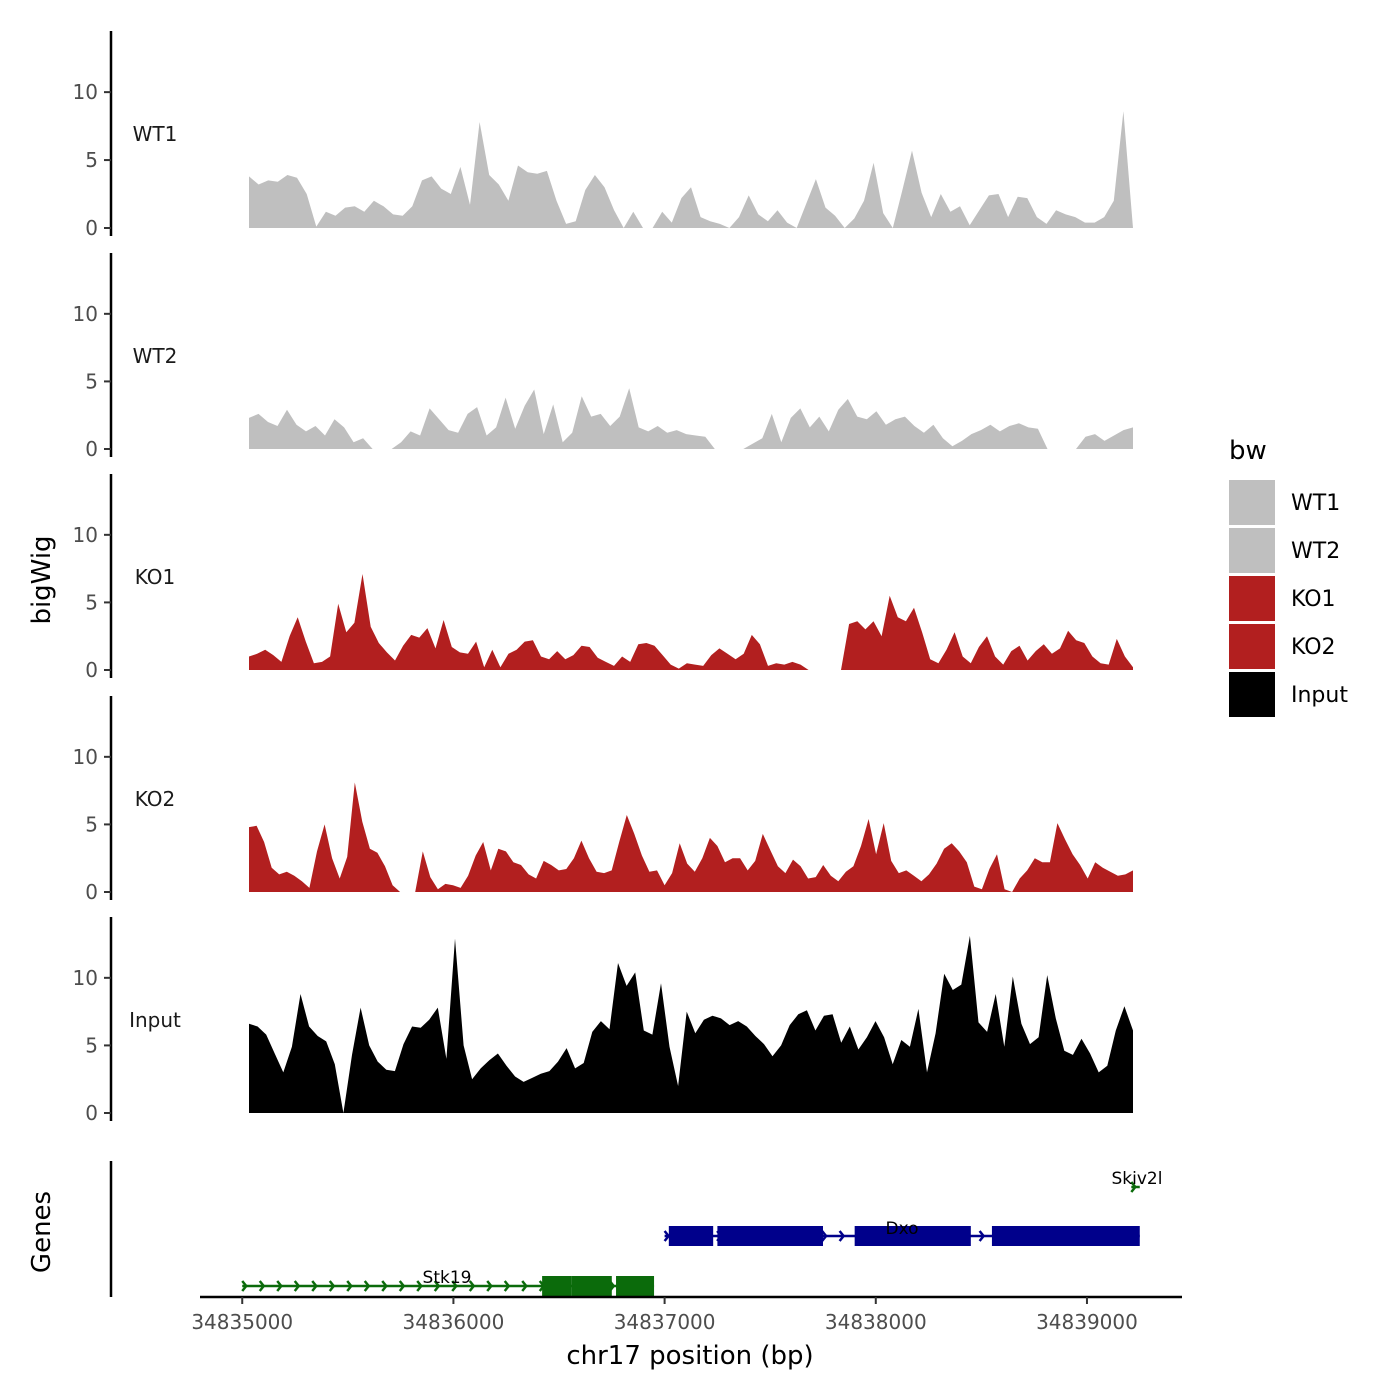 The image size is (1400, 1400). I want to click on signal-area-ko1, so click(691, 622).